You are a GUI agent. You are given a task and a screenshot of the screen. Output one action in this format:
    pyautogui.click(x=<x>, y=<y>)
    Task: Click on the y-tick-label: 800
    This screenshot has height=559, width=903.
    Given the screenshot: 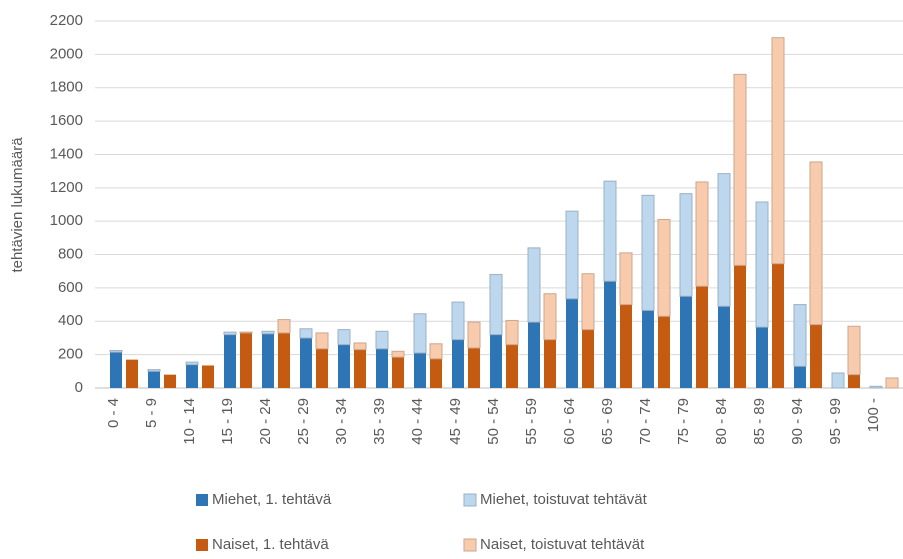 What is the action you would take?
    pyautogui.click(x=70, y=254)
    